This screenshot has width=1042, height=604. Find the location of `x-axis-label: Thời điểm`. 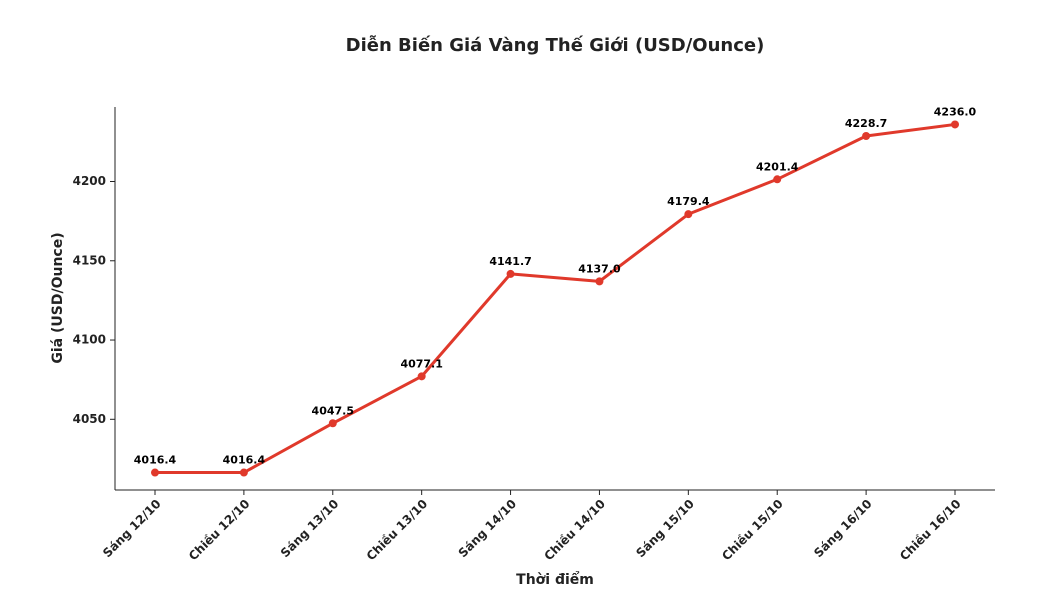

x-axis-label: Thời điểm is located at coordinates (555, 579).